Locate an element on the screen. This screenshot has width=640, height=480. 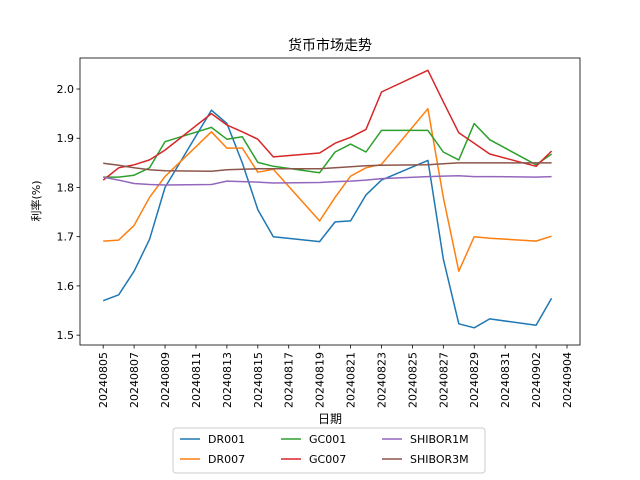
legend-label: SHIBOR1M is located at coordinates (439, 439).